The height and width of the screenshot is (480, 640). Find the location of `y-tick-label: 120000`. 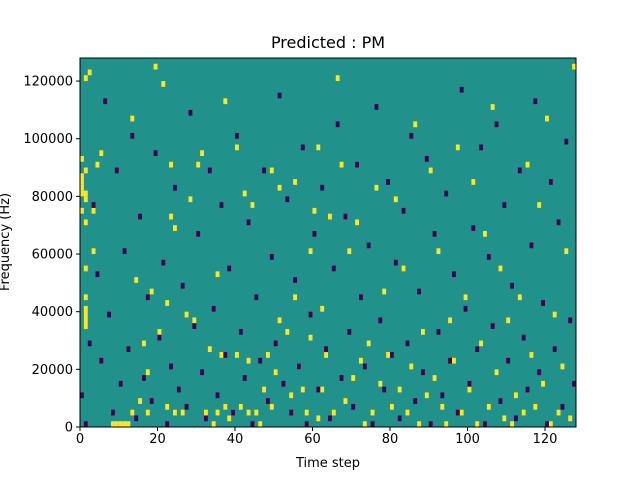

y-tick-label: 120000 is located at coordinates (48, 82).